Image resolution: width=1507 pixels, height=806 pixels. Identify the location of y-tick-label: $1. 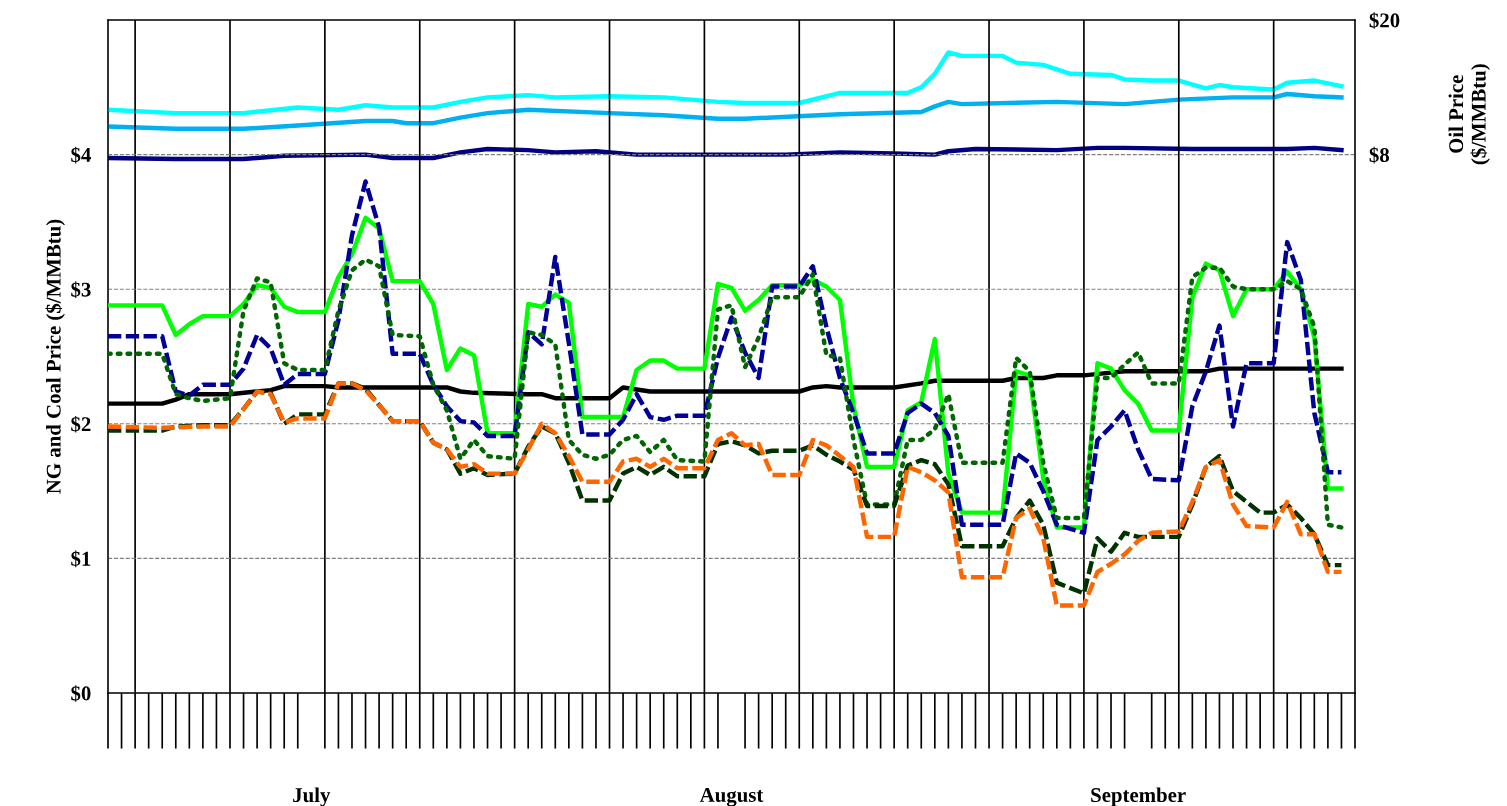
(81, 559).